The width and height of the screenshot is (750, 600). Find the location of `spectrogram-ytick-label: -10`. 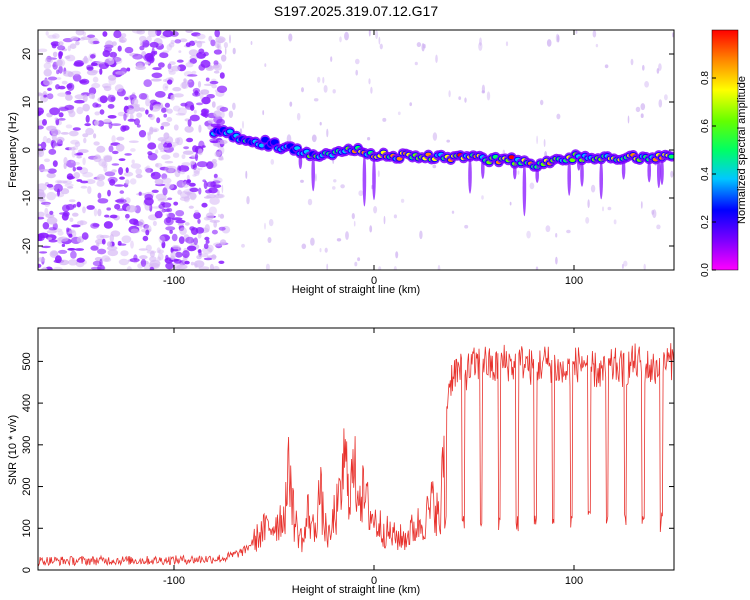

spectrogram-ytick-label: -10 is located at coordinates (27, 198).